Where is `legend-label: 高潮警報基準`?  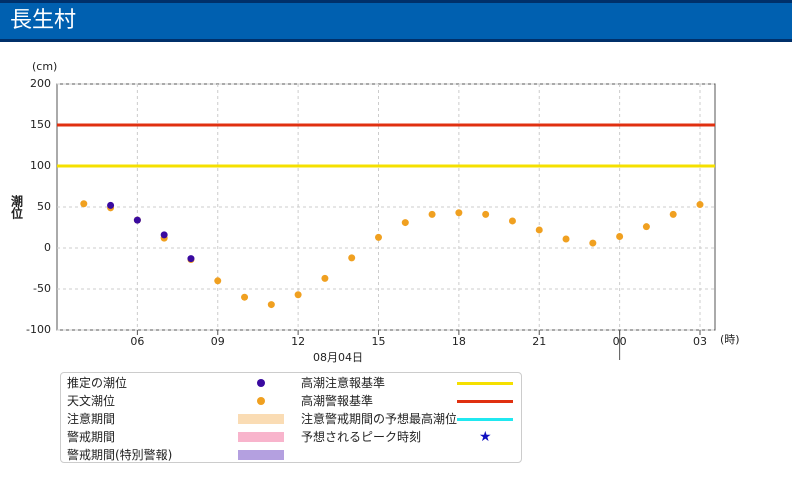 legend-label: 高潮警報基準 is located at coordinates (337, 401).